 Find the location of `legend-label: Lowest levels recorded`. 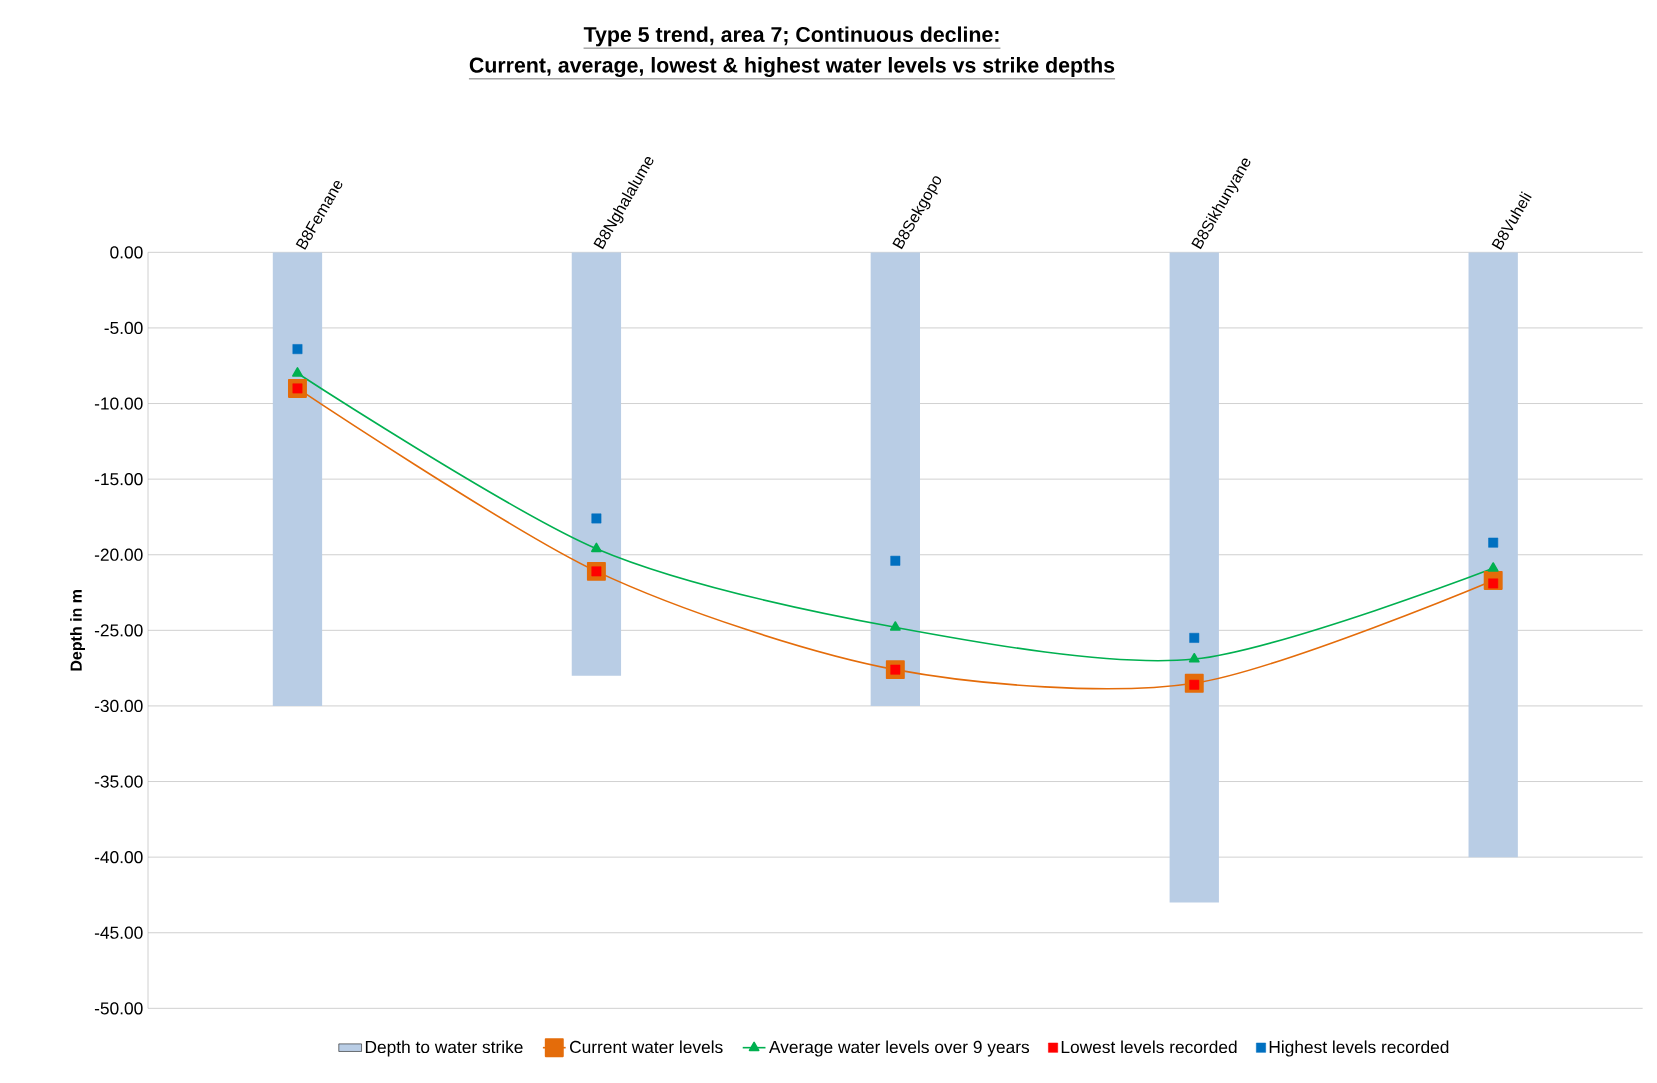

legend-label: Lowest levels recorded is located at coordinates (1149, 1047).